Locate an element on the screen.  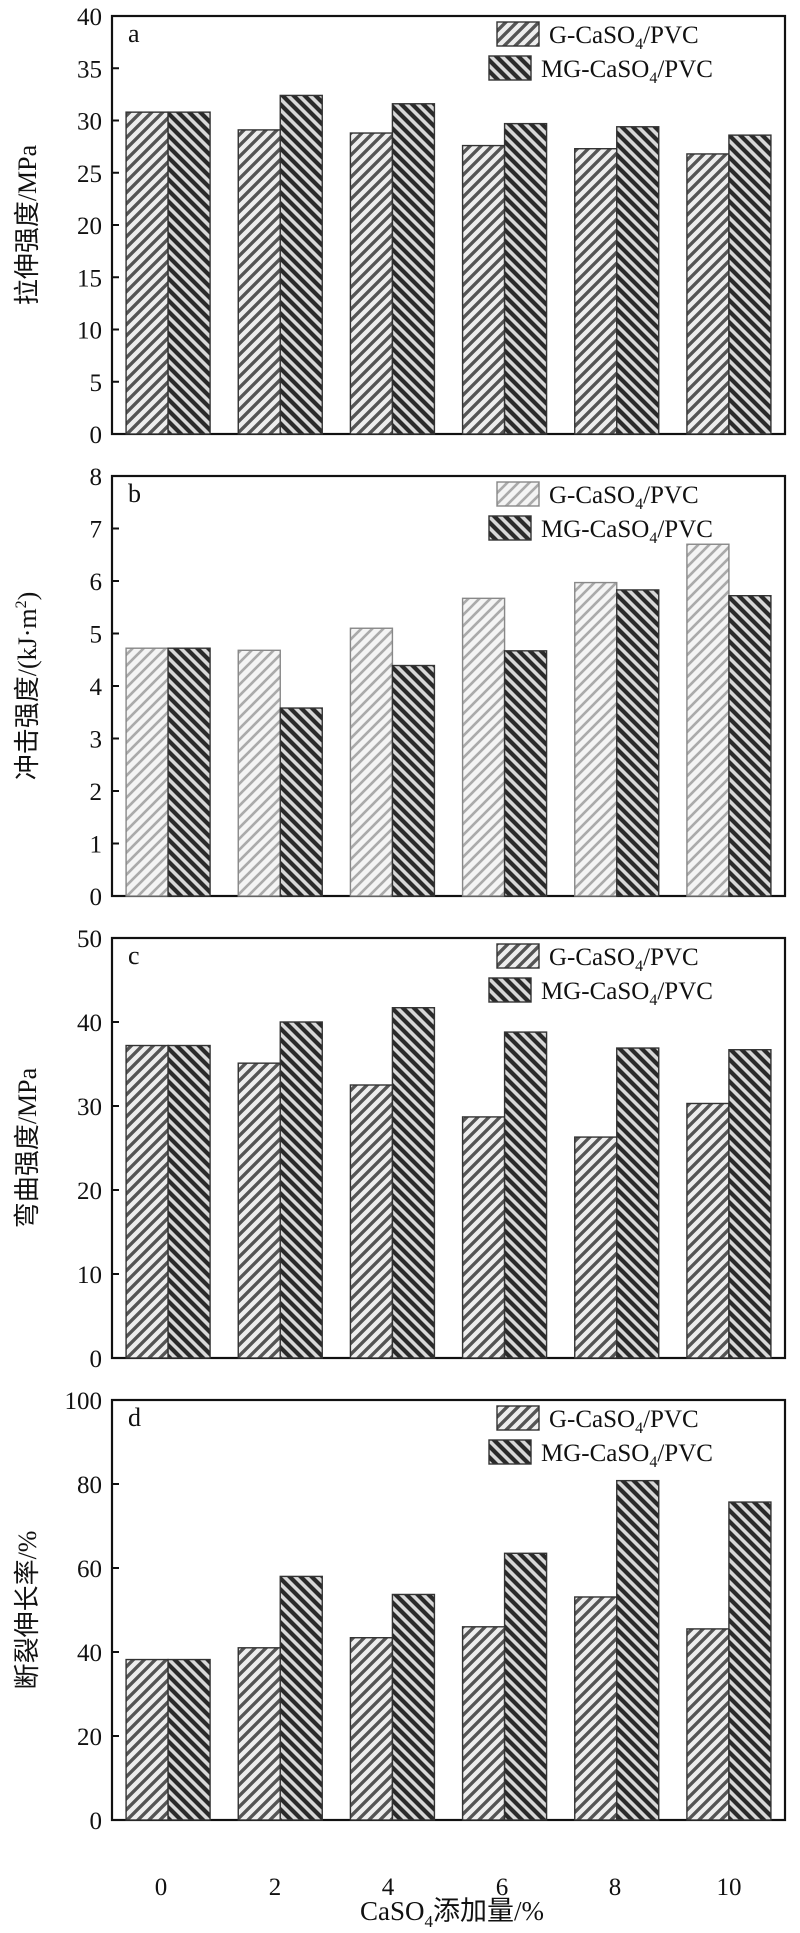
panel-letter: a is located at coordinates (134, 33).